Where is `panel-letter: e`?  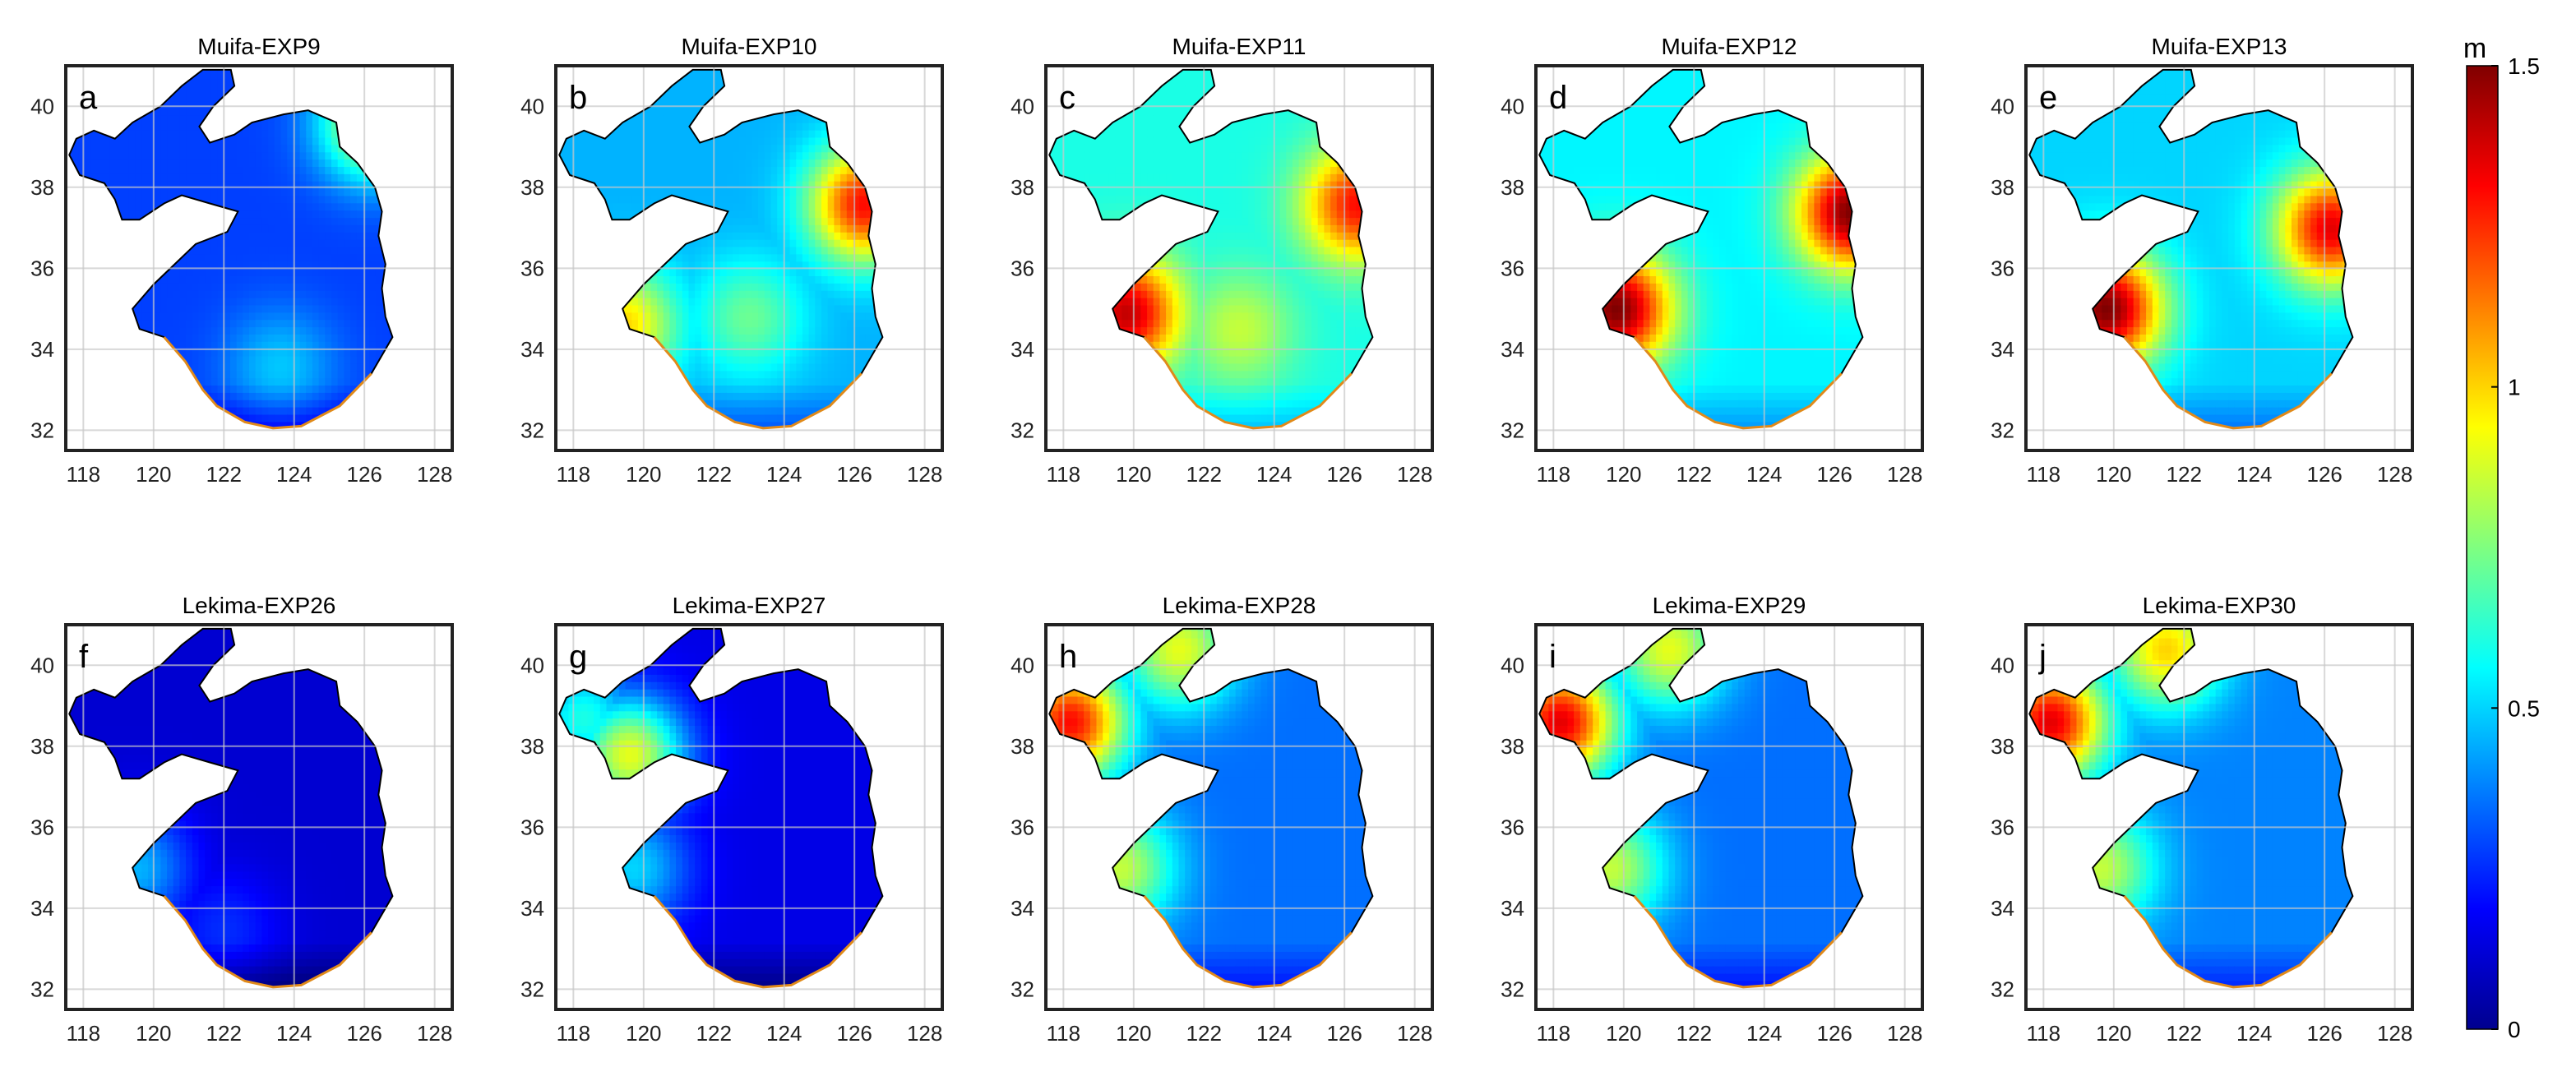 panel-letter: e is located at coordinates (2048, 98).